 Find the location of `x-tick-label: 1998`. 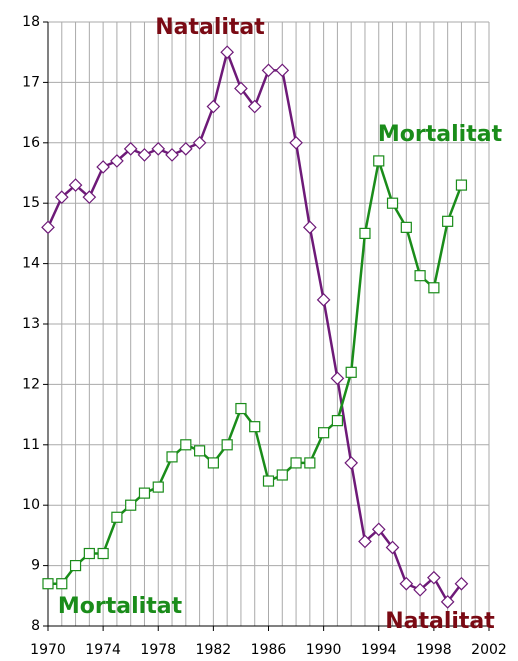

x-tick-label: 1998 is located at coordinates (434, 650).